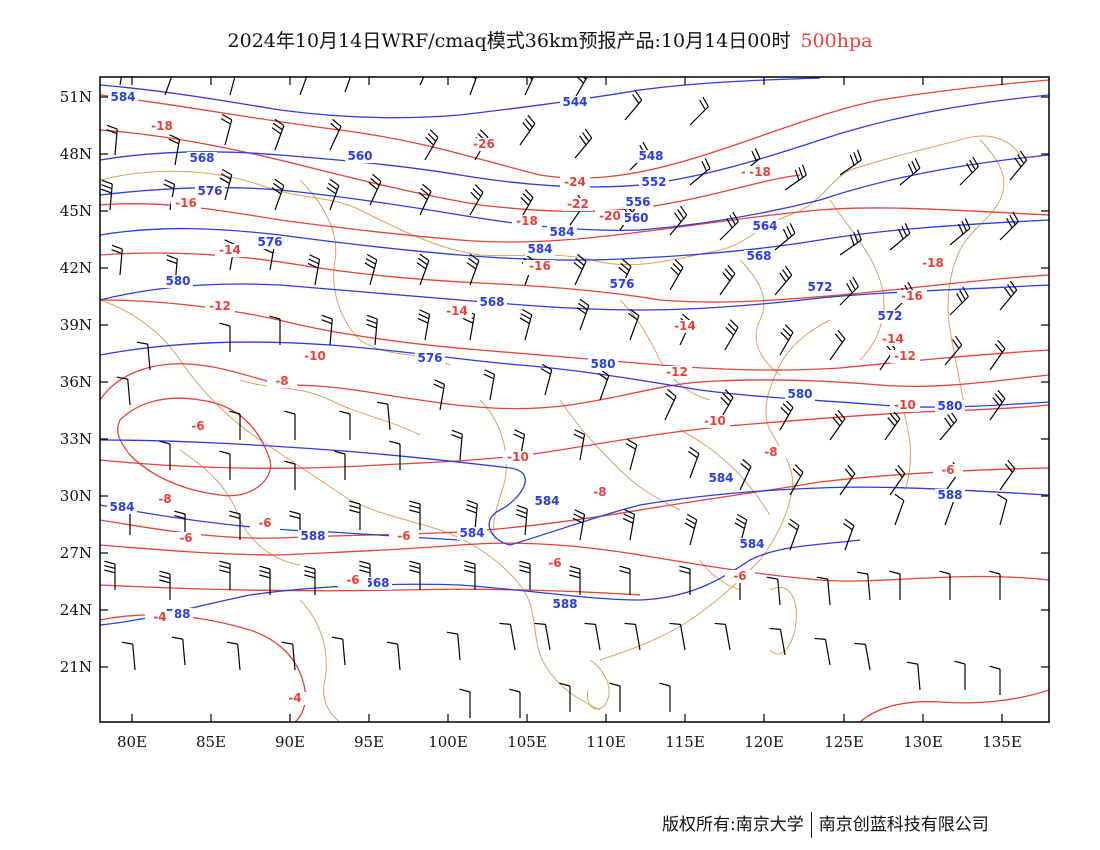  Describe the element at coordinates (76, 268) in the screenshot. I see `lat-label: 42N` at that location.